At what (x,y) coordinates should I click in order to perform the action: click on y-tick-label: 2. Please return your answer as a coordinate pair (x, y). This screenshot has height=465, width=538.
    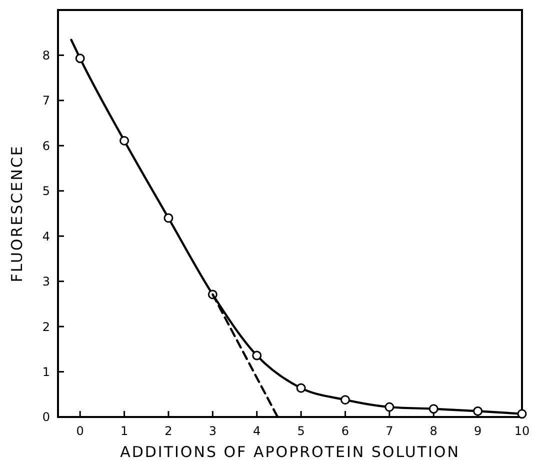
    Looking at the image, I should click on (46, 327).